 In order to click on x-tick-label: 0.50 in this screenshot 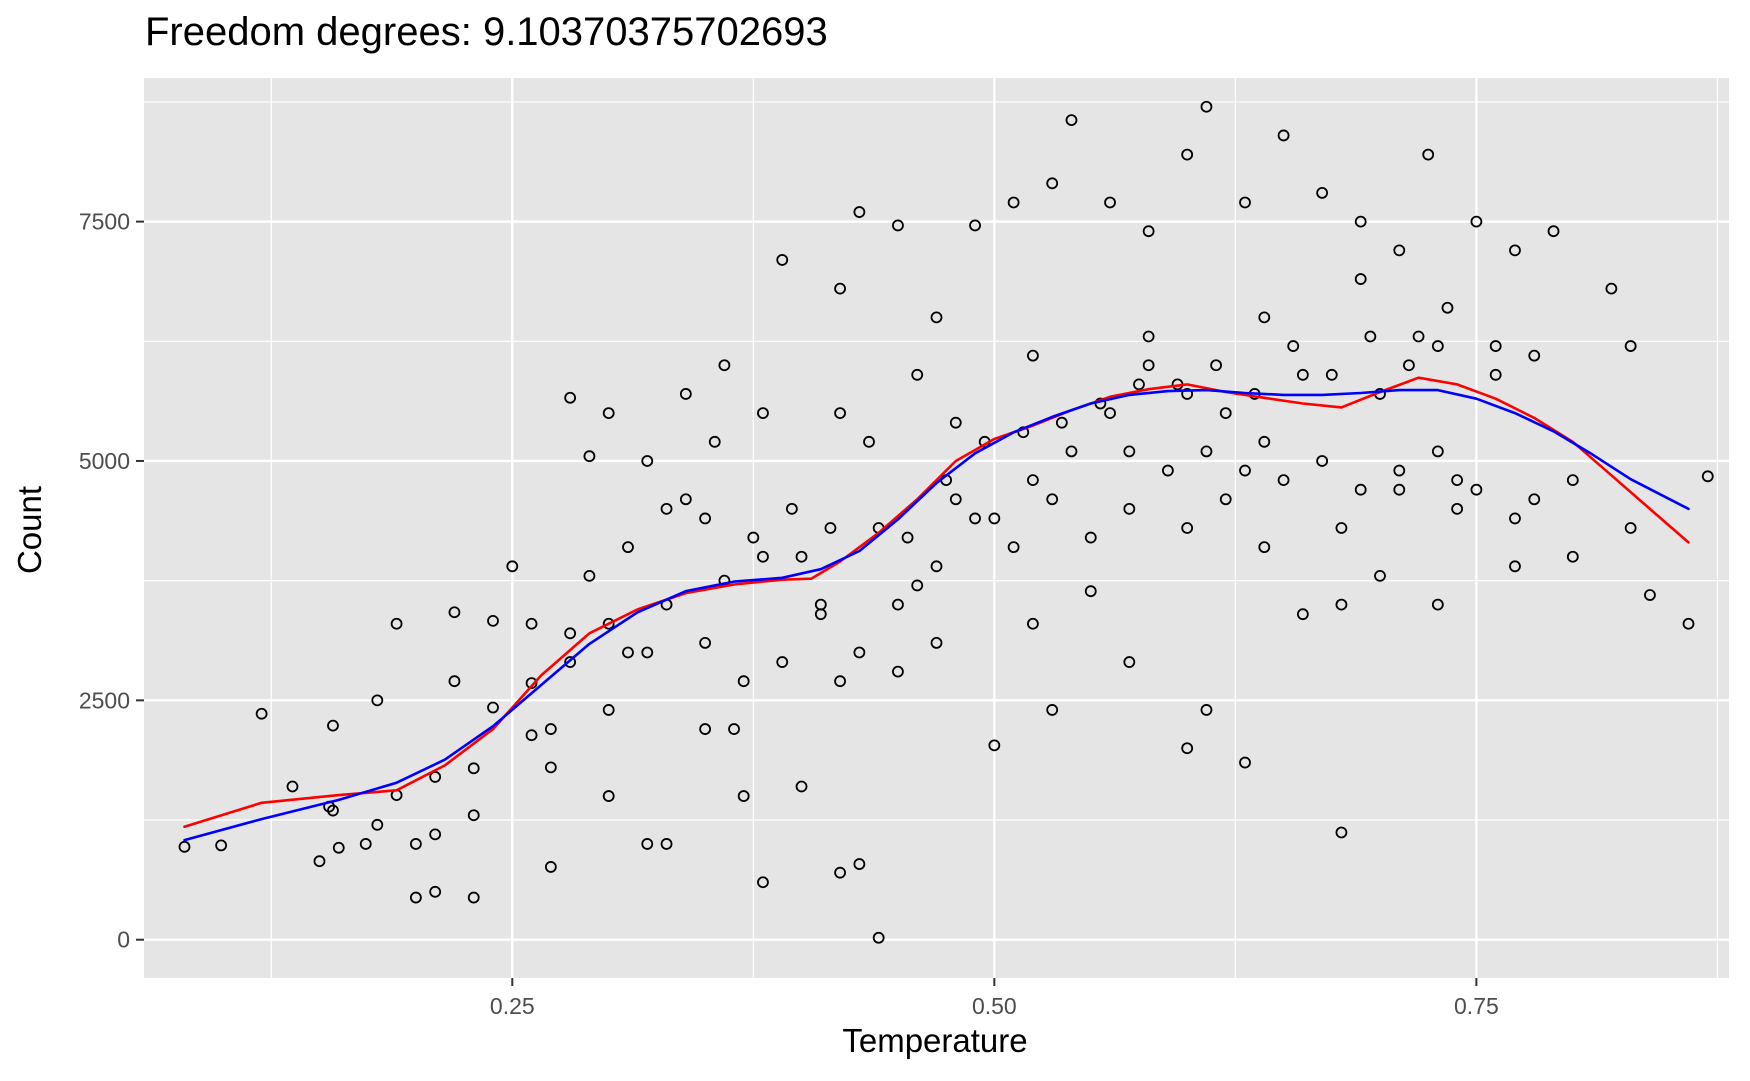, I will do `click(994, 1006)`.